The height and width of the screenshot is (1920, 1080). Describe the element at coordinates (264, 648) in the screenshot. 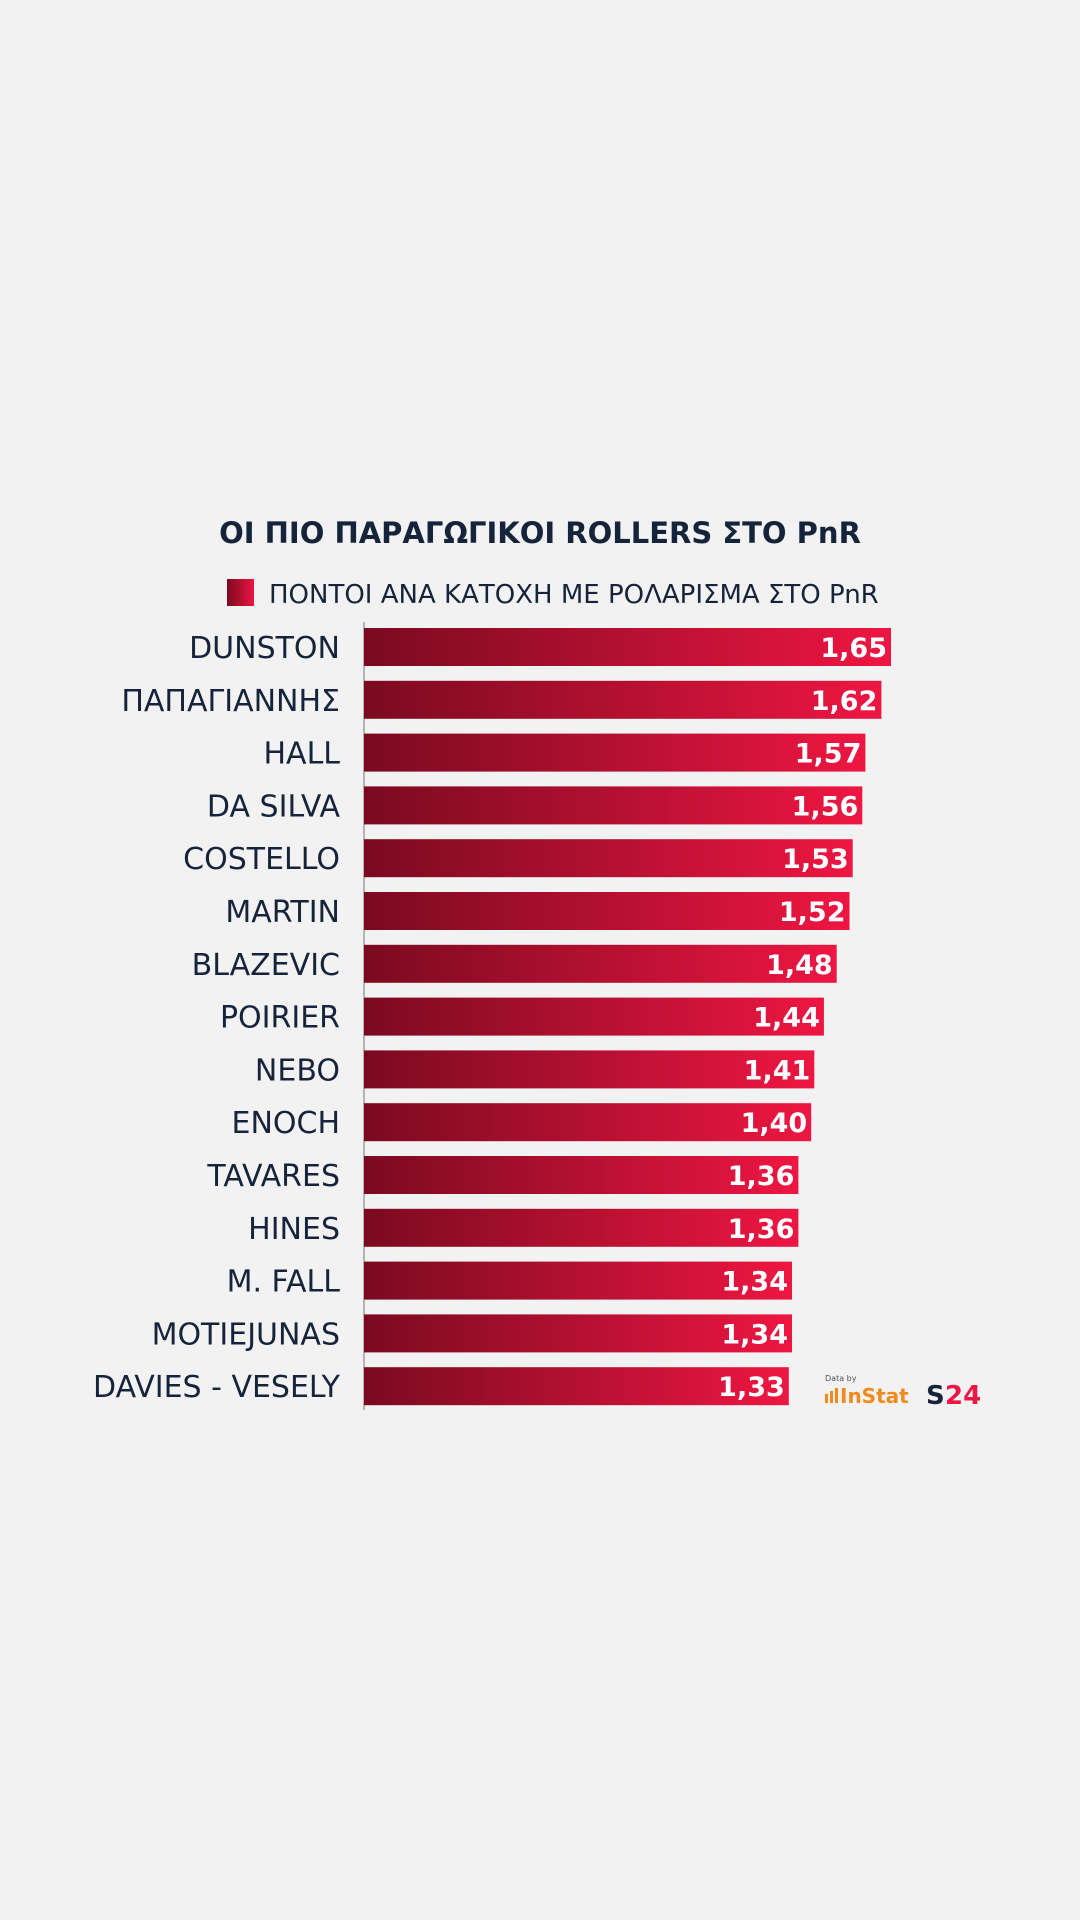

I see `category-label: DUNSTON` at that location.